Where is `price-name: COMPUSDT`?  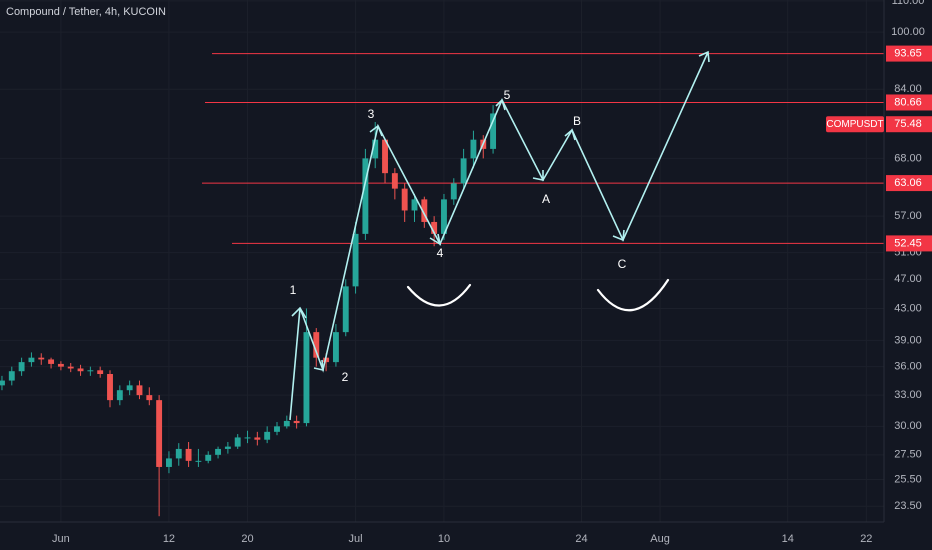 price-name: COMPUSDT is located at coordinates (854, 124).